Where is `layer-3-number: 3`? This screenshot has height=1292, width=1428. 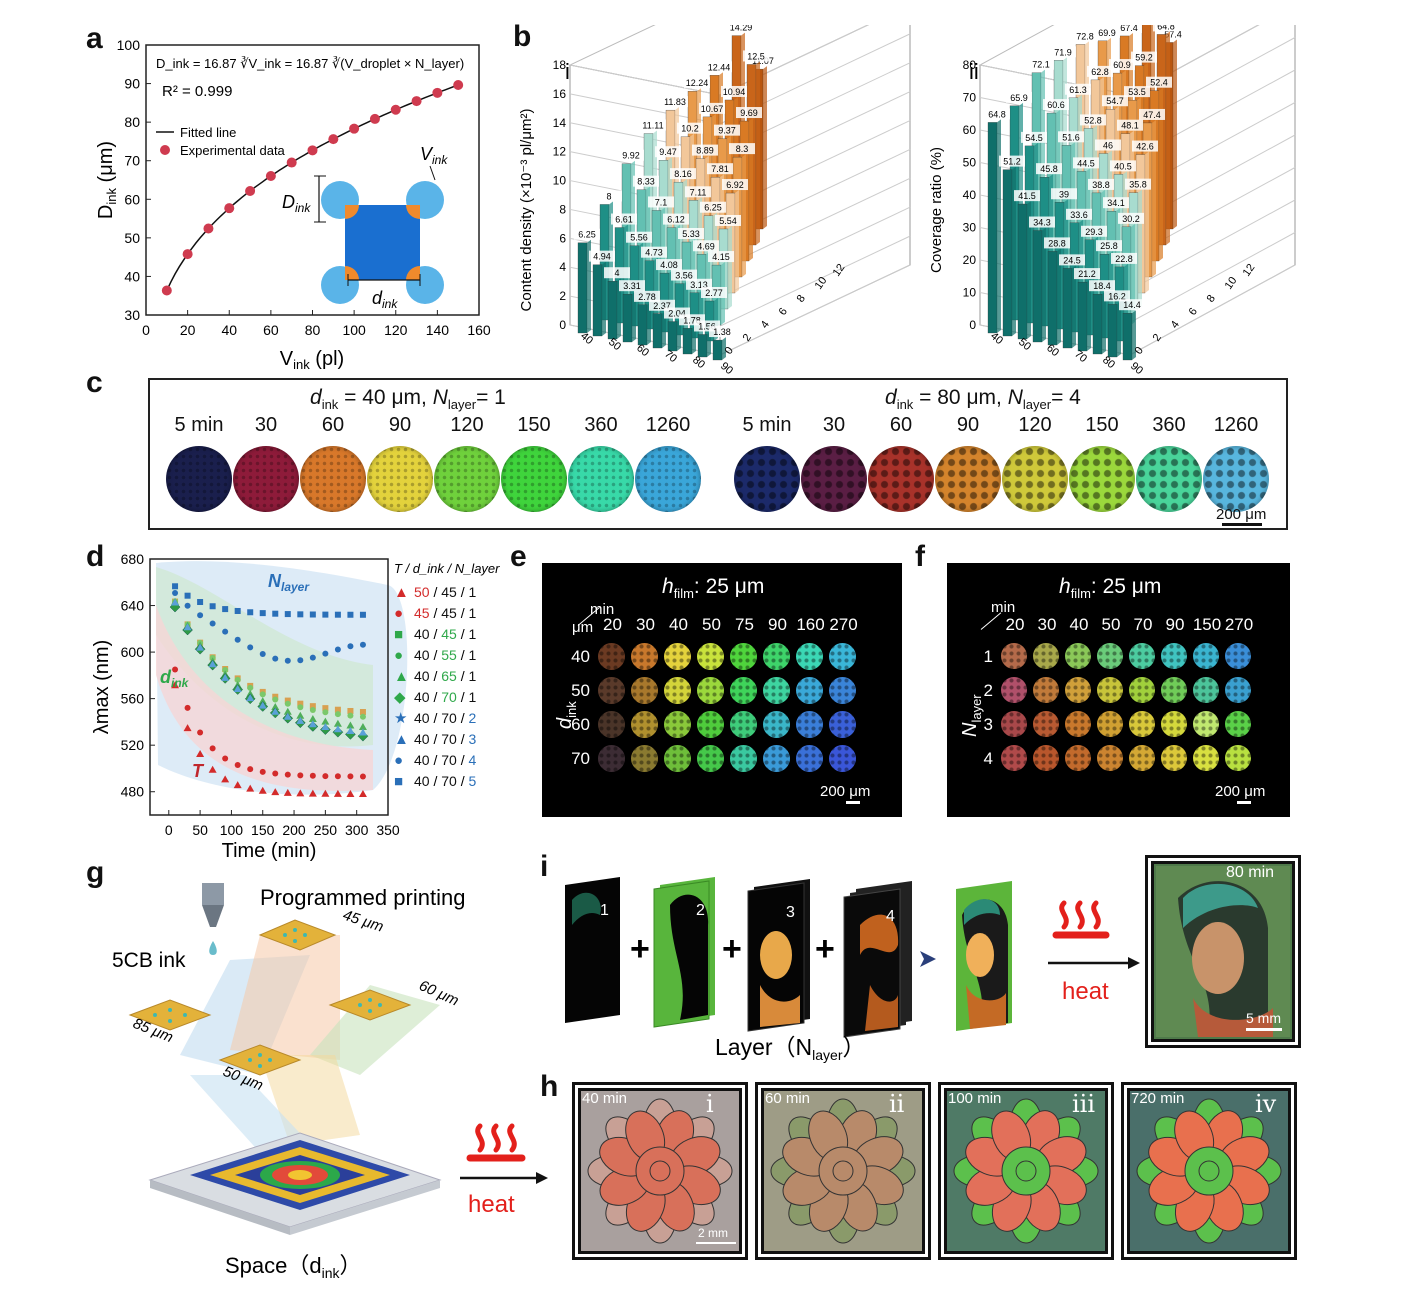 layer-3-number: 3 is located at coordinates (790, 912).